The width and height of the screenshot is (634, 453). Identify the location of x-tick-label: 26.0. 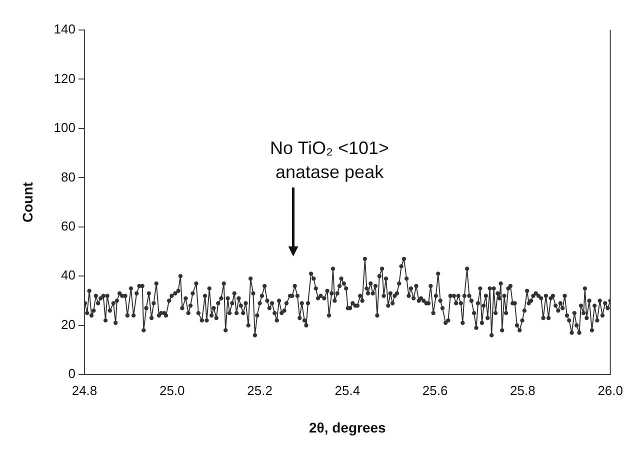
(611, 390).